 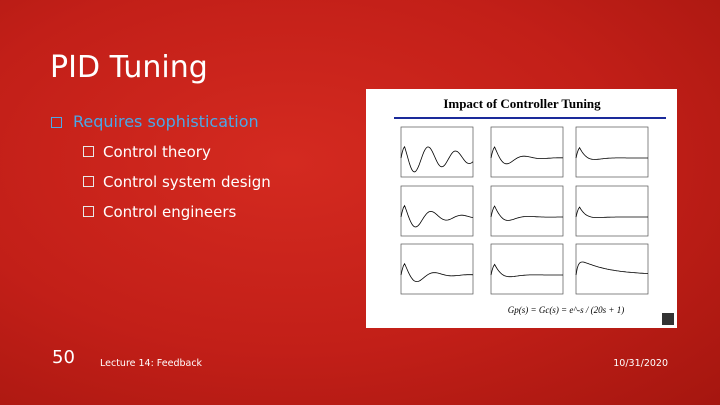 What do you see at coordinates (566, 310) in the screenshot?
I see `formula: Gp(s) = Gc(s) = e^-s / (20s + 1)` at bounding box center [566, 310].